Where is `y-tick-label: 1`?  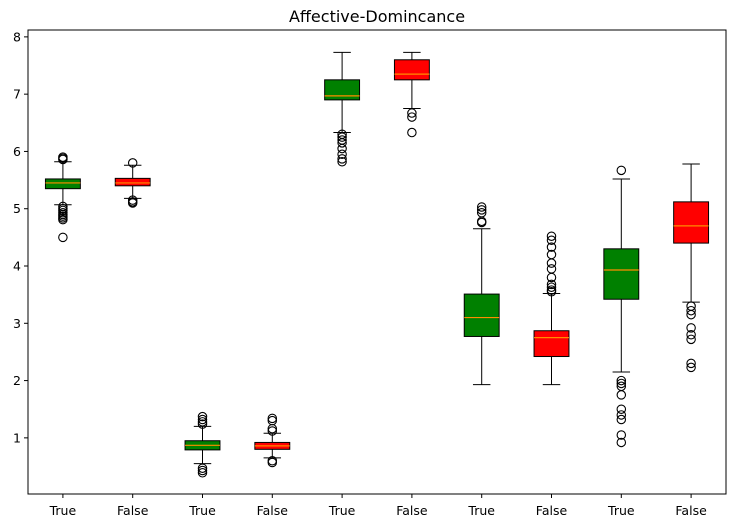 y-tick-label: 1 is located at coordinates (17, 437).